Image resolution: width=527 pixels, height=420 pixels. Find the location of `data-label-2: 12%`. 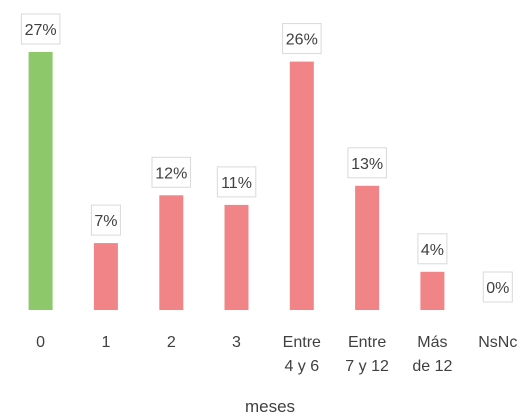

data-label-2: 12% is located at coordinates (171, 173).